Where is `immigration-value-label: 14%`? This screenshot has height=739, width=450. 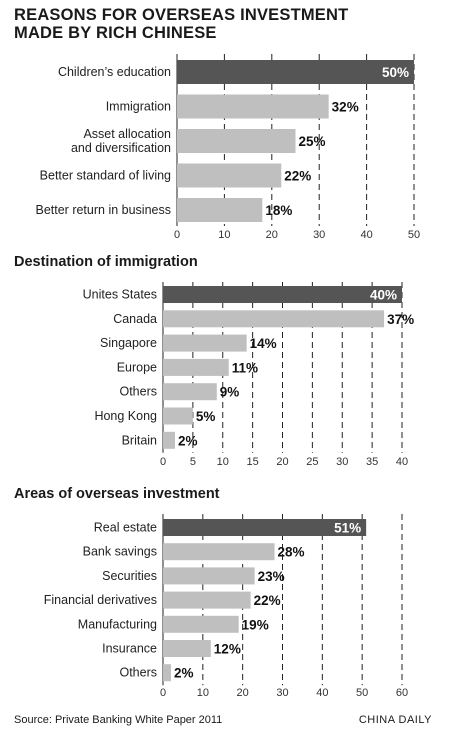 immigration-value-label: 14% is located at coordinates (263, 343).